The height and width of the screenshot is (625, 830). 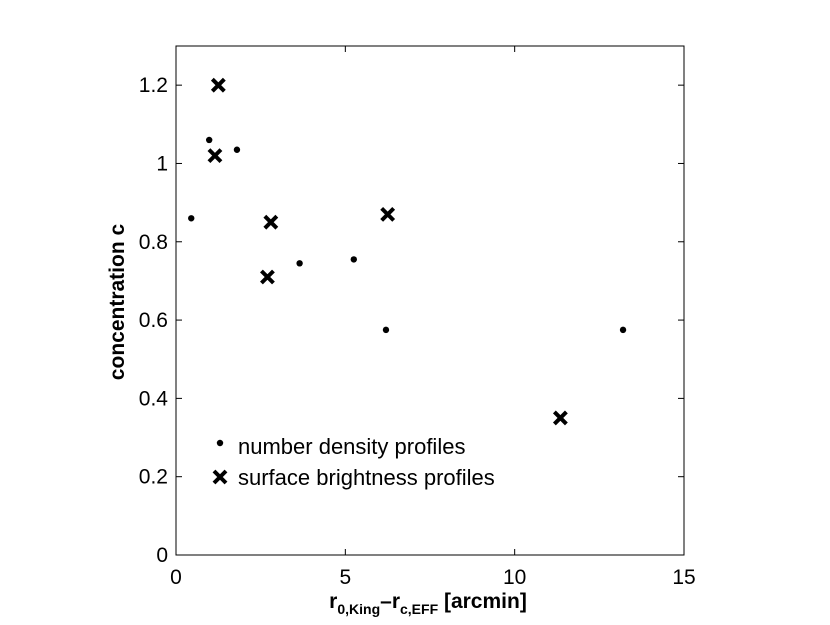 I want to click on legend-marker-dot, so click(x=220, y=443).